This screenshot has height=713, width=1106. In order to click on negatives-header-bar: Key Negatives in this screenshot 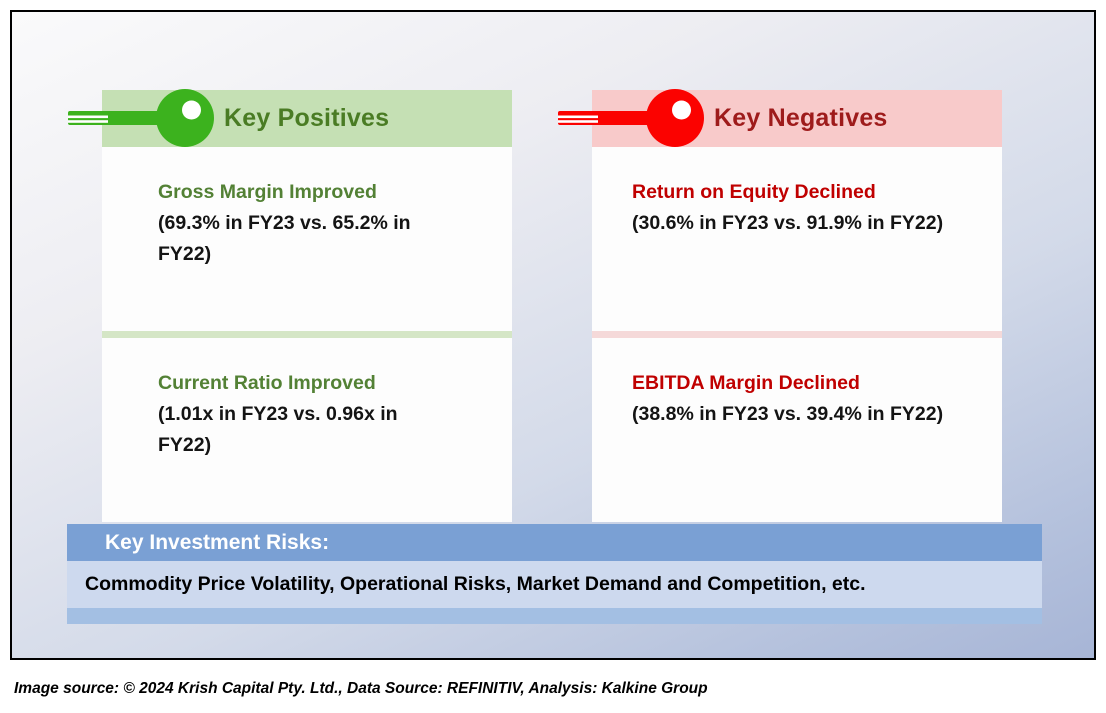, I will do `click(780, 118)`.